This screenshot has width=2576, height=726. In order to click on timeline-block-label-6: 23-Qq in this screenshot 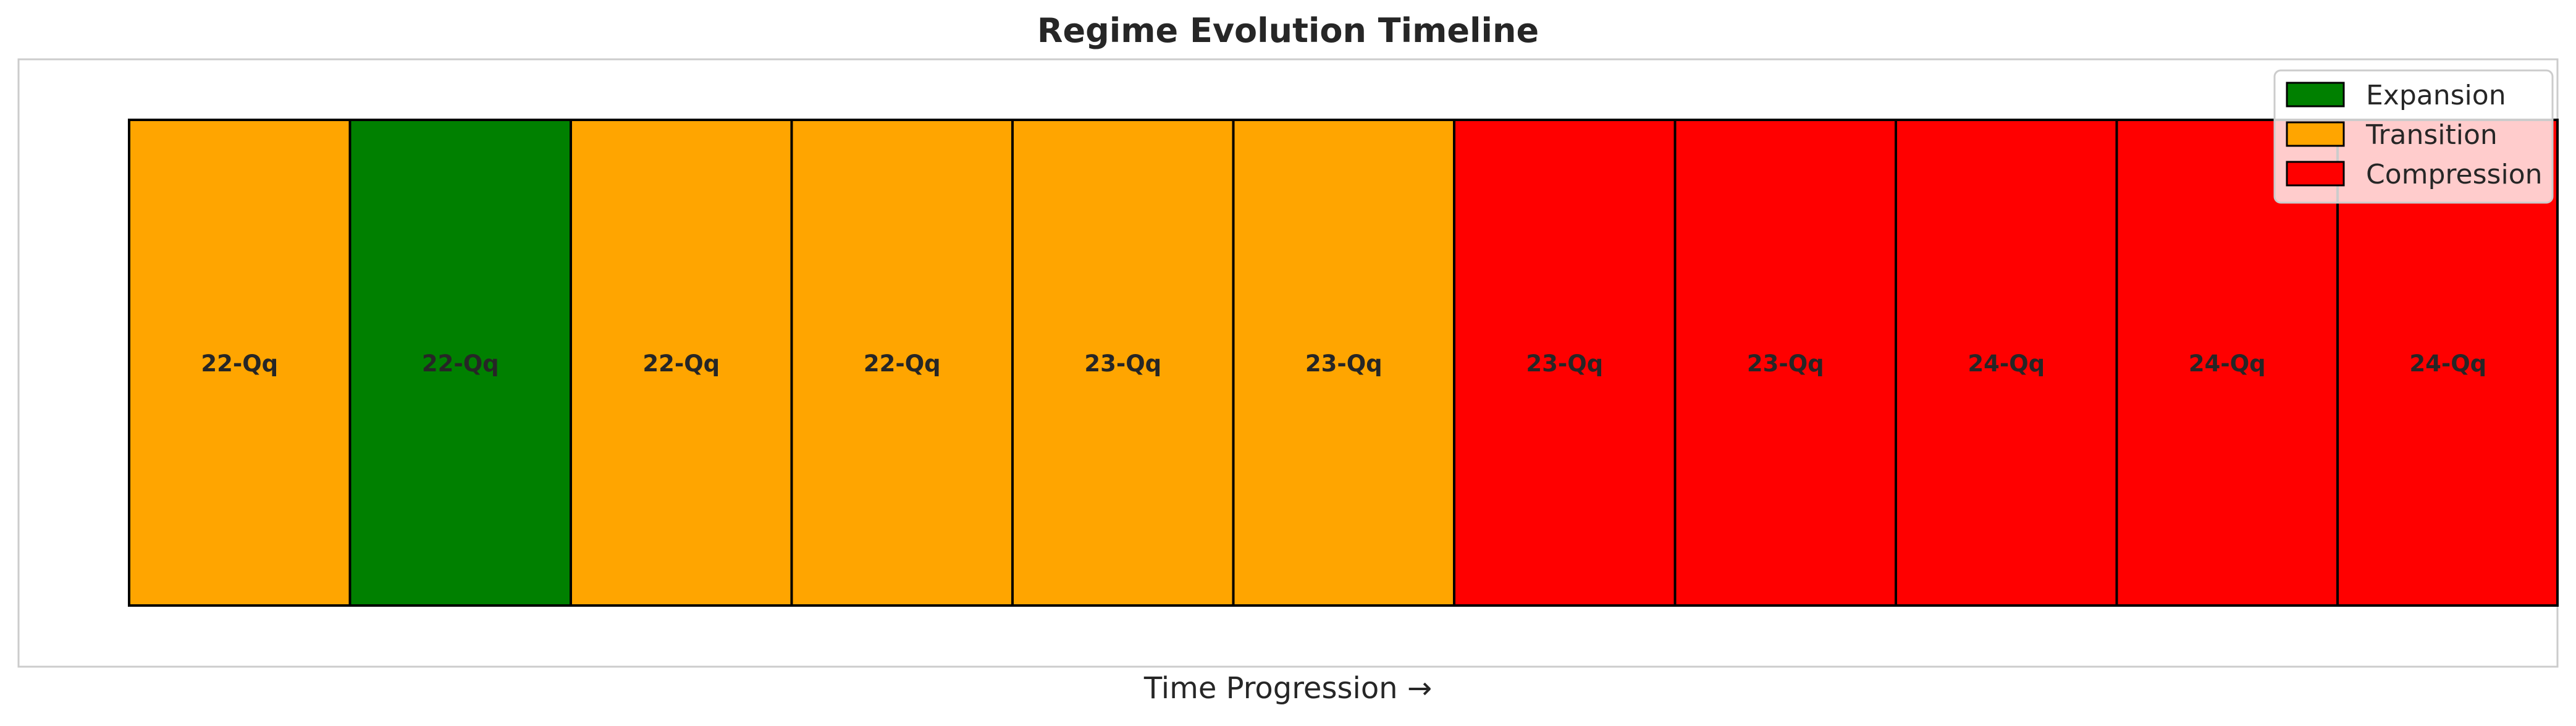, I will do `click(1344, 363)`.